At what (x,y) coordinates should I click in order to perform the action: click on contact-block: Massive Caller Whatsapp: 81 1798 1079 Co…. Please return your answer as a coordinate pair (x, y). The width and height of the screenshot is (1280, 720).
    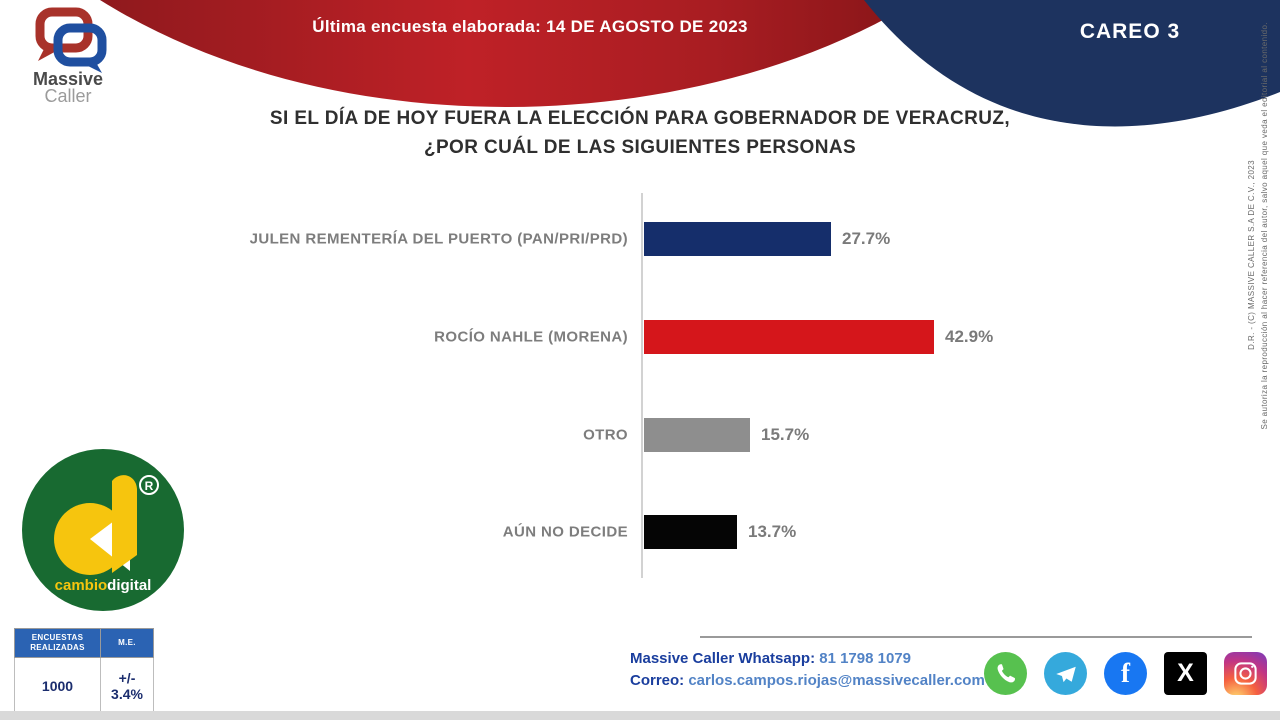
    Looking at the image, I should click on (807, 670).